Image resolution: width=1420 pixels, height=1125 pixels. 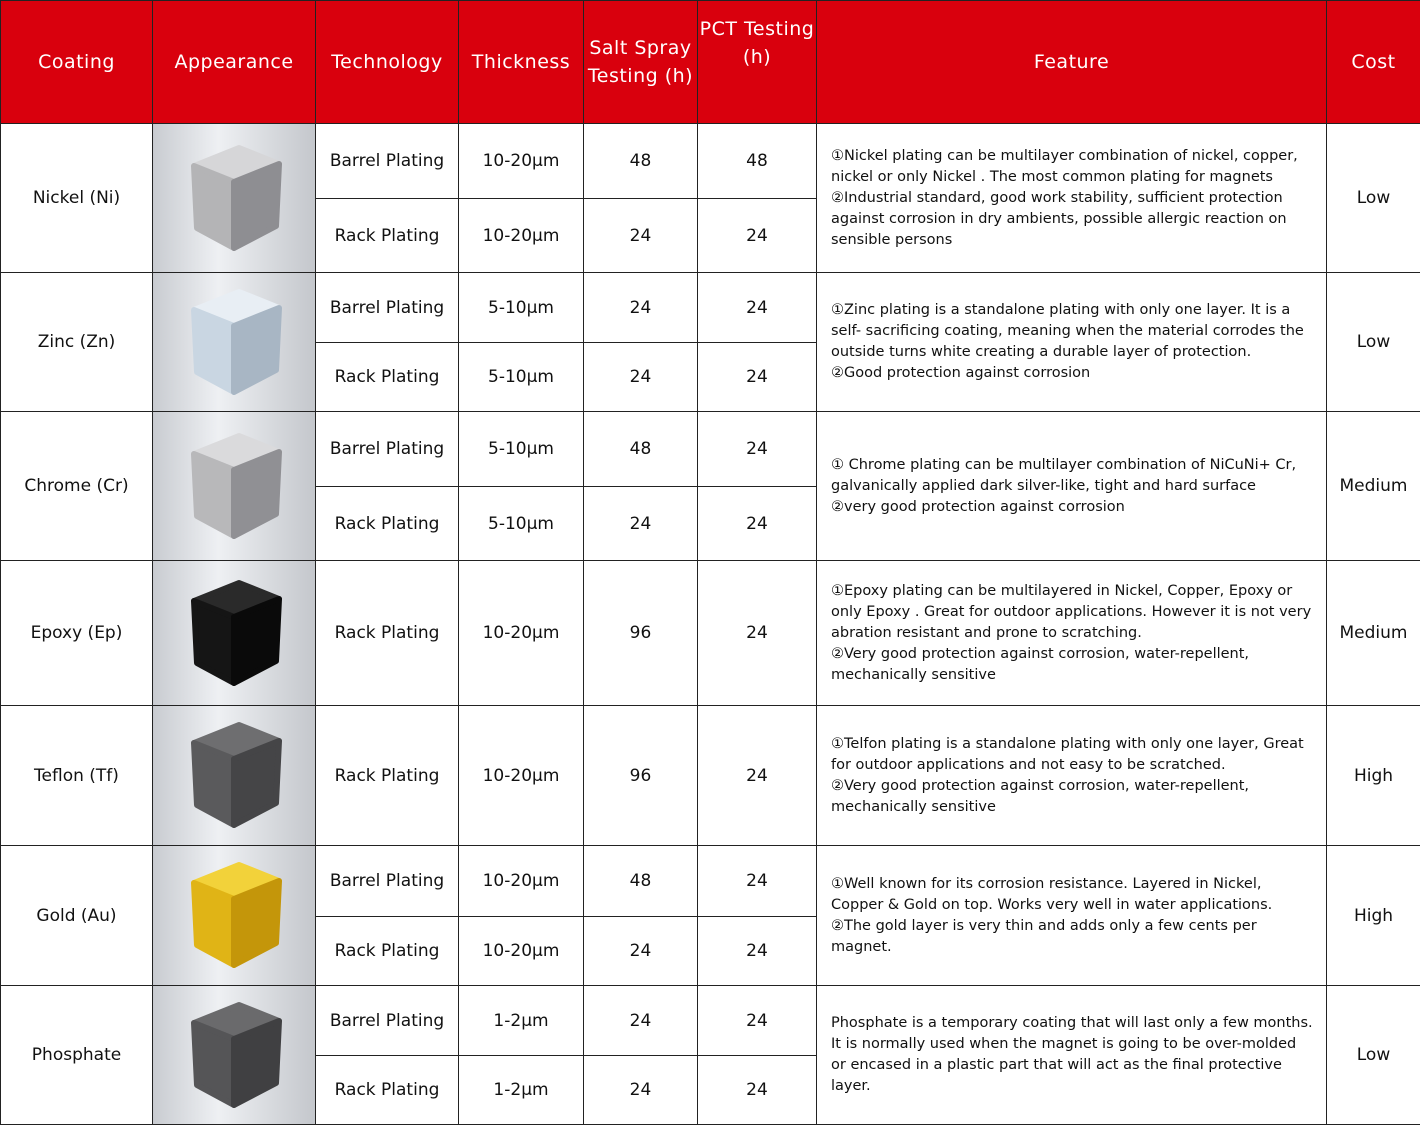 I want to click on feature-paragraph: ②Good protection against corrosion, so click(x=1072, y=373).